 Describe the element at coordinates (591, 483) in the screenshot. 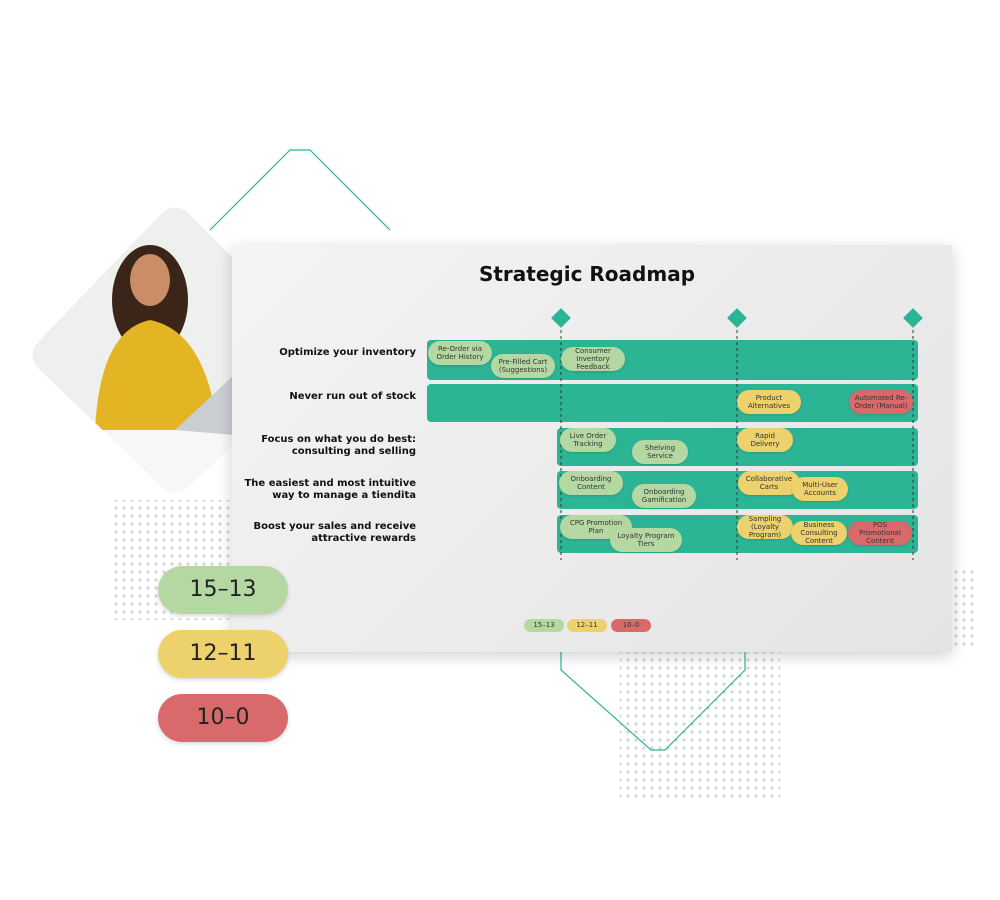

I see `roadmap-item: Onboarding Content` at that location.